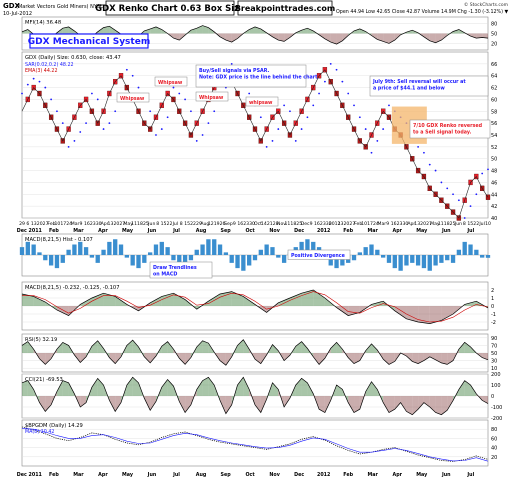 This screenshot has height=484, width=512. Describe the element at coordinates (319, 254) in the screenshot. I see `macd-annotation-box` at that location.